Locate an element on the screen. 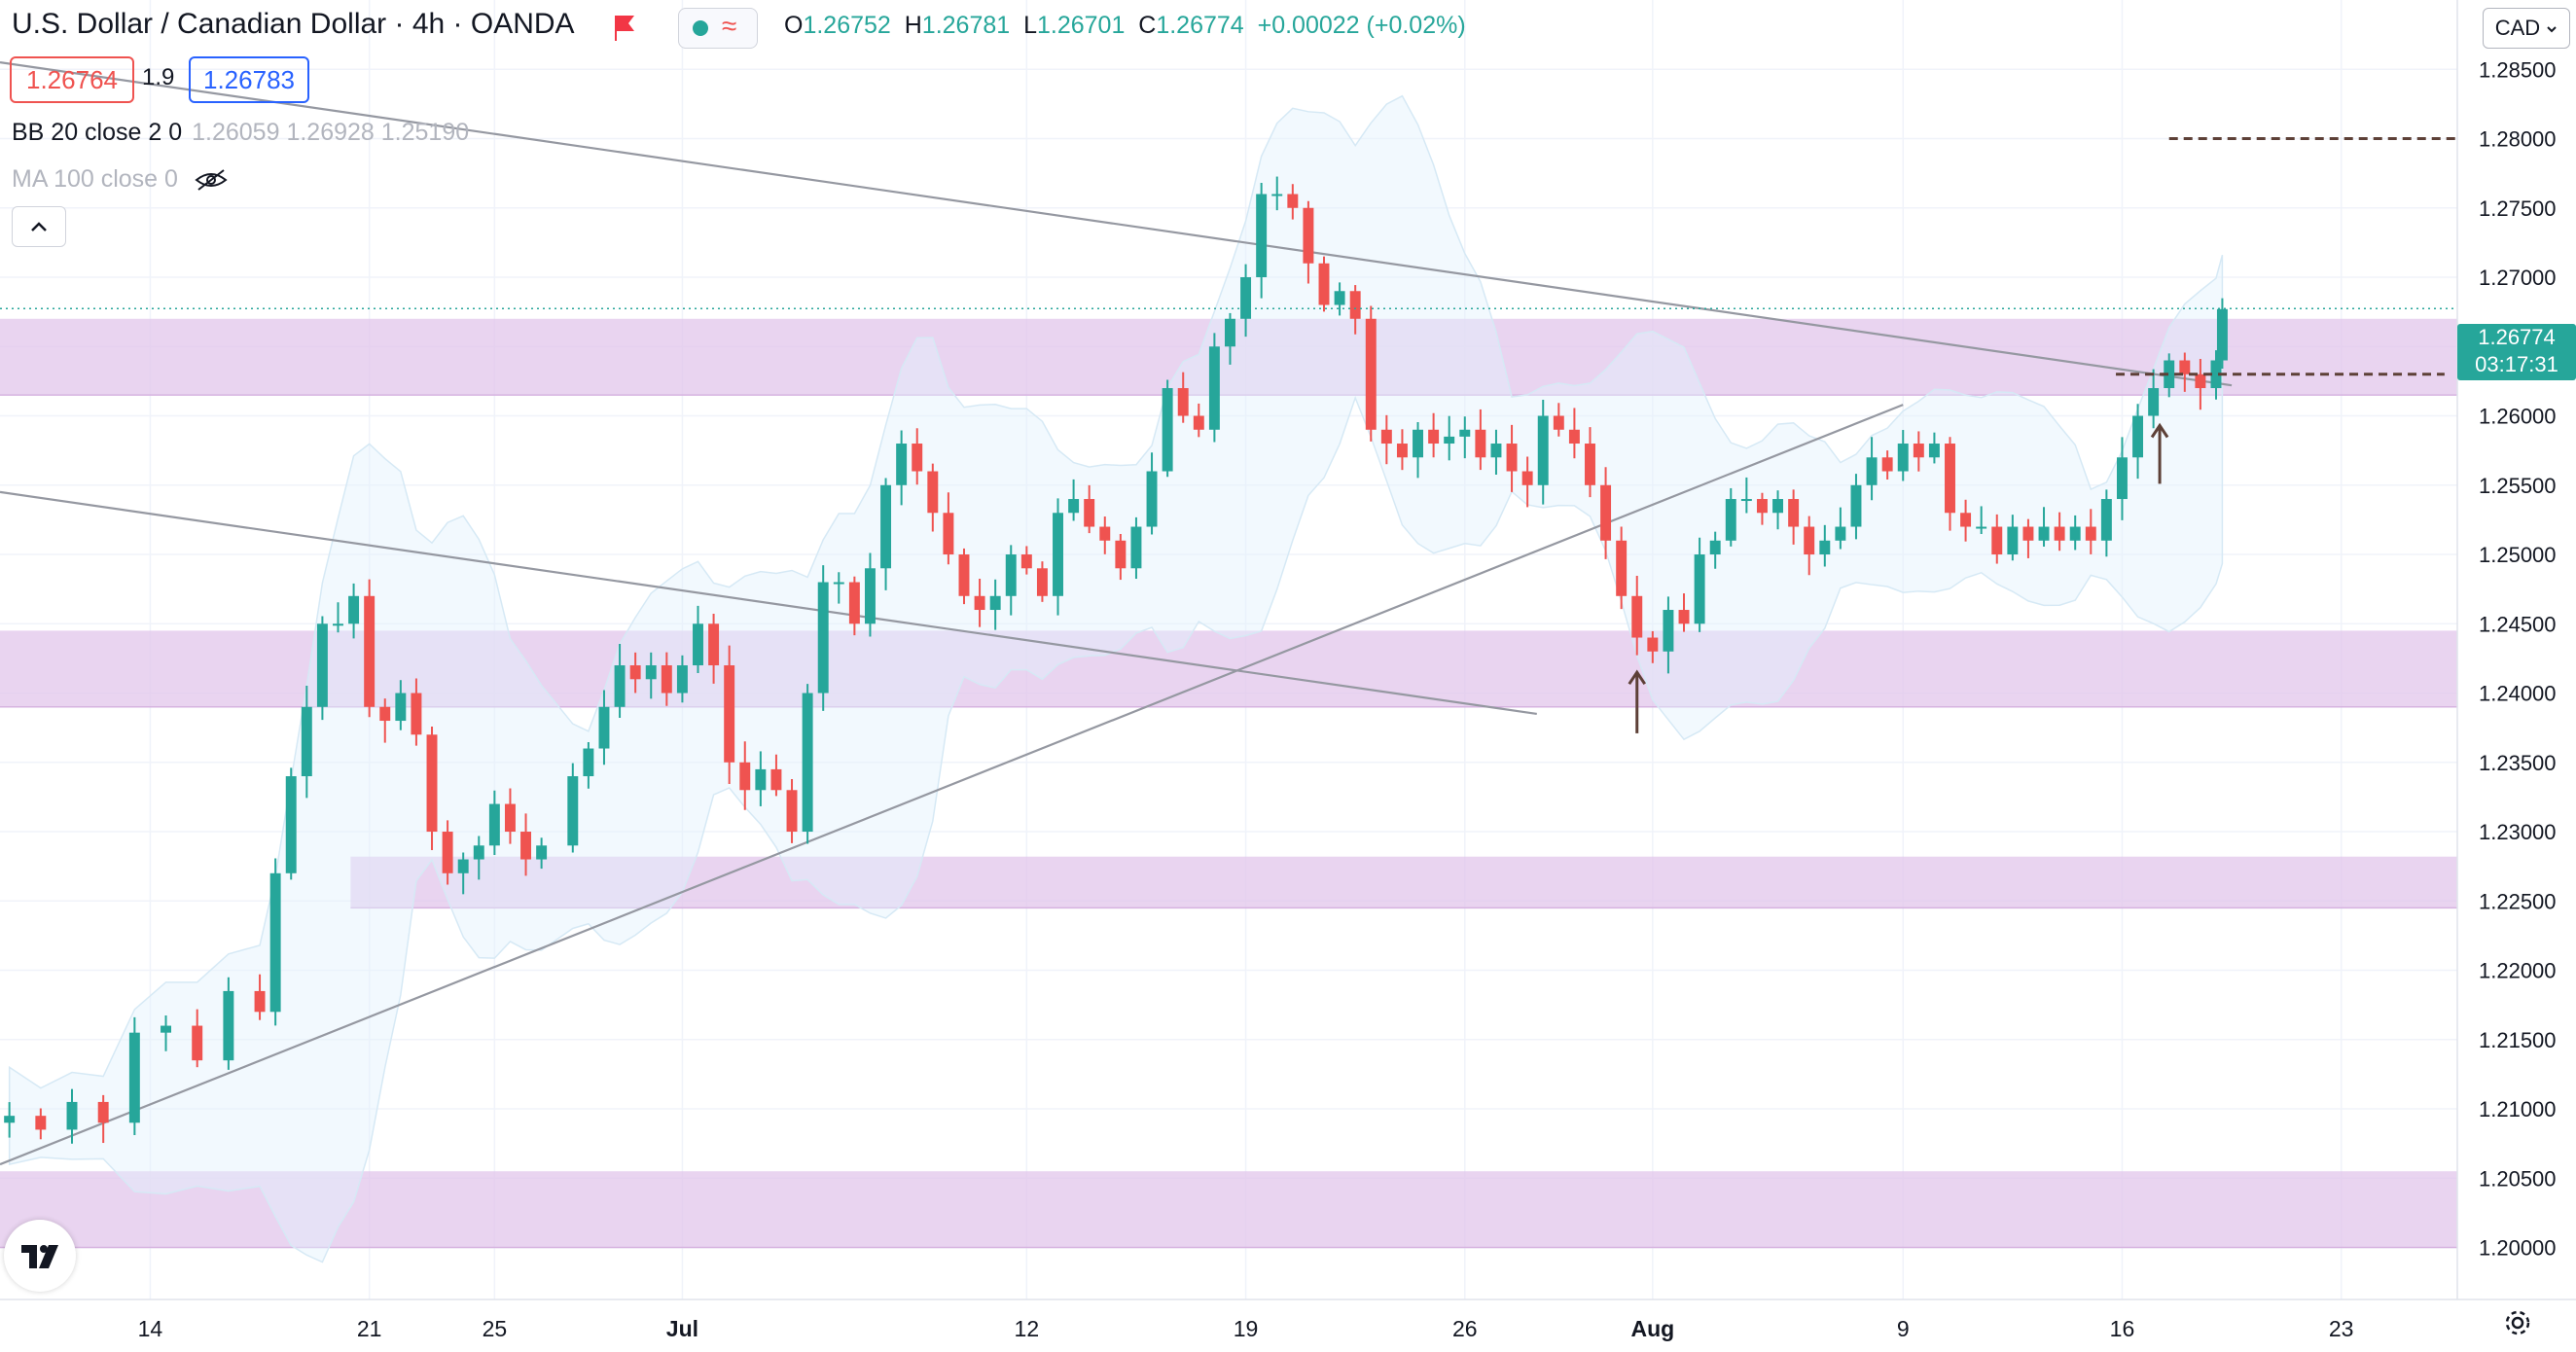 Image resolution: width=2576 pixels, height=1352 pixels. time-tick-label: 21 is located at coordinates (369, 1328).